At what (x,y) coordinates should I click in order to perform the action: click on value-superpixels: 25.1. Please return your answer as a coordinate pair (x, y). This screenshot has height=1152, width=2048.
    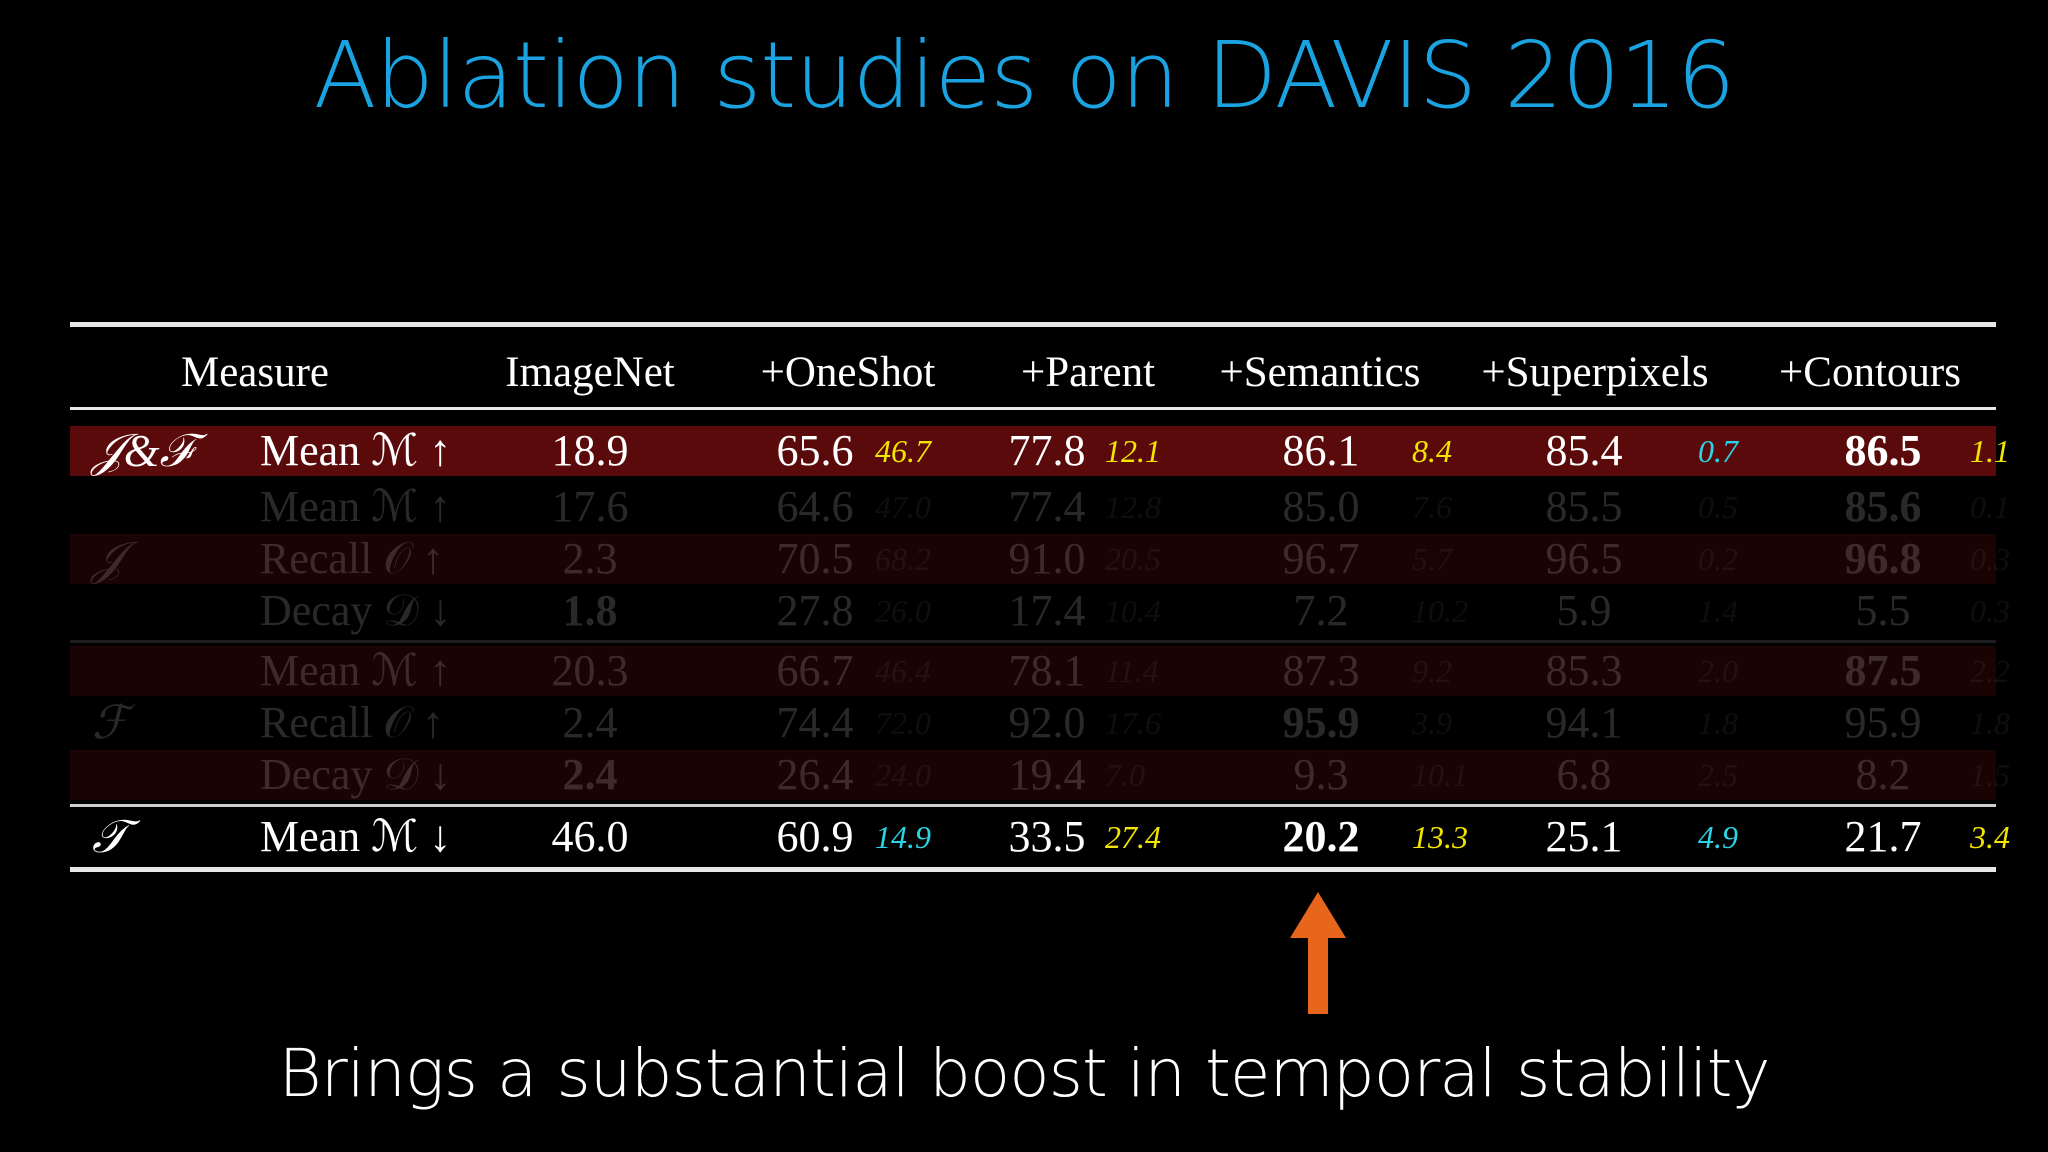
    Looking at the image, I should click on (1584, 836).